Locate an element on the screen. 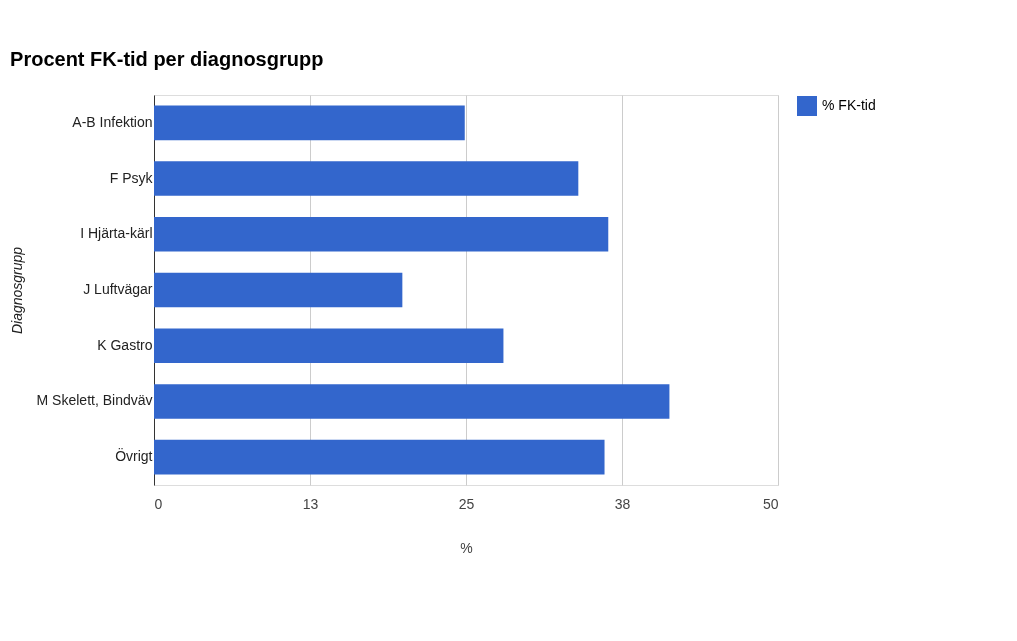  y-tick-label: I Hjärta-kärl is located at coordinates (116, 233).